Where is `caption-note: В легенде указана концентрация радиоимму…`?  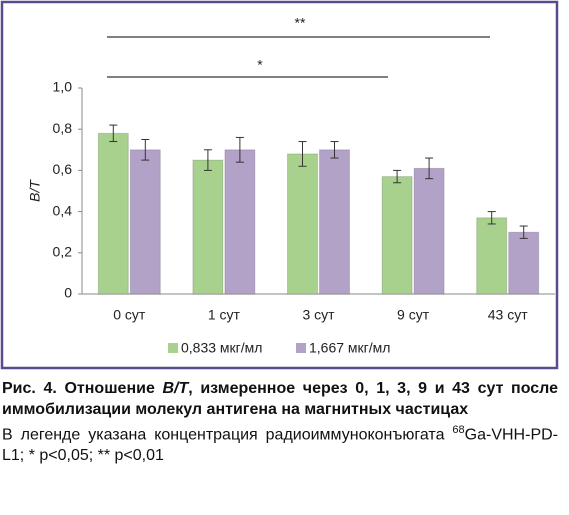 caption-note: В легенде указана концентрация радиоимму… is located at coordinates (223, 435).